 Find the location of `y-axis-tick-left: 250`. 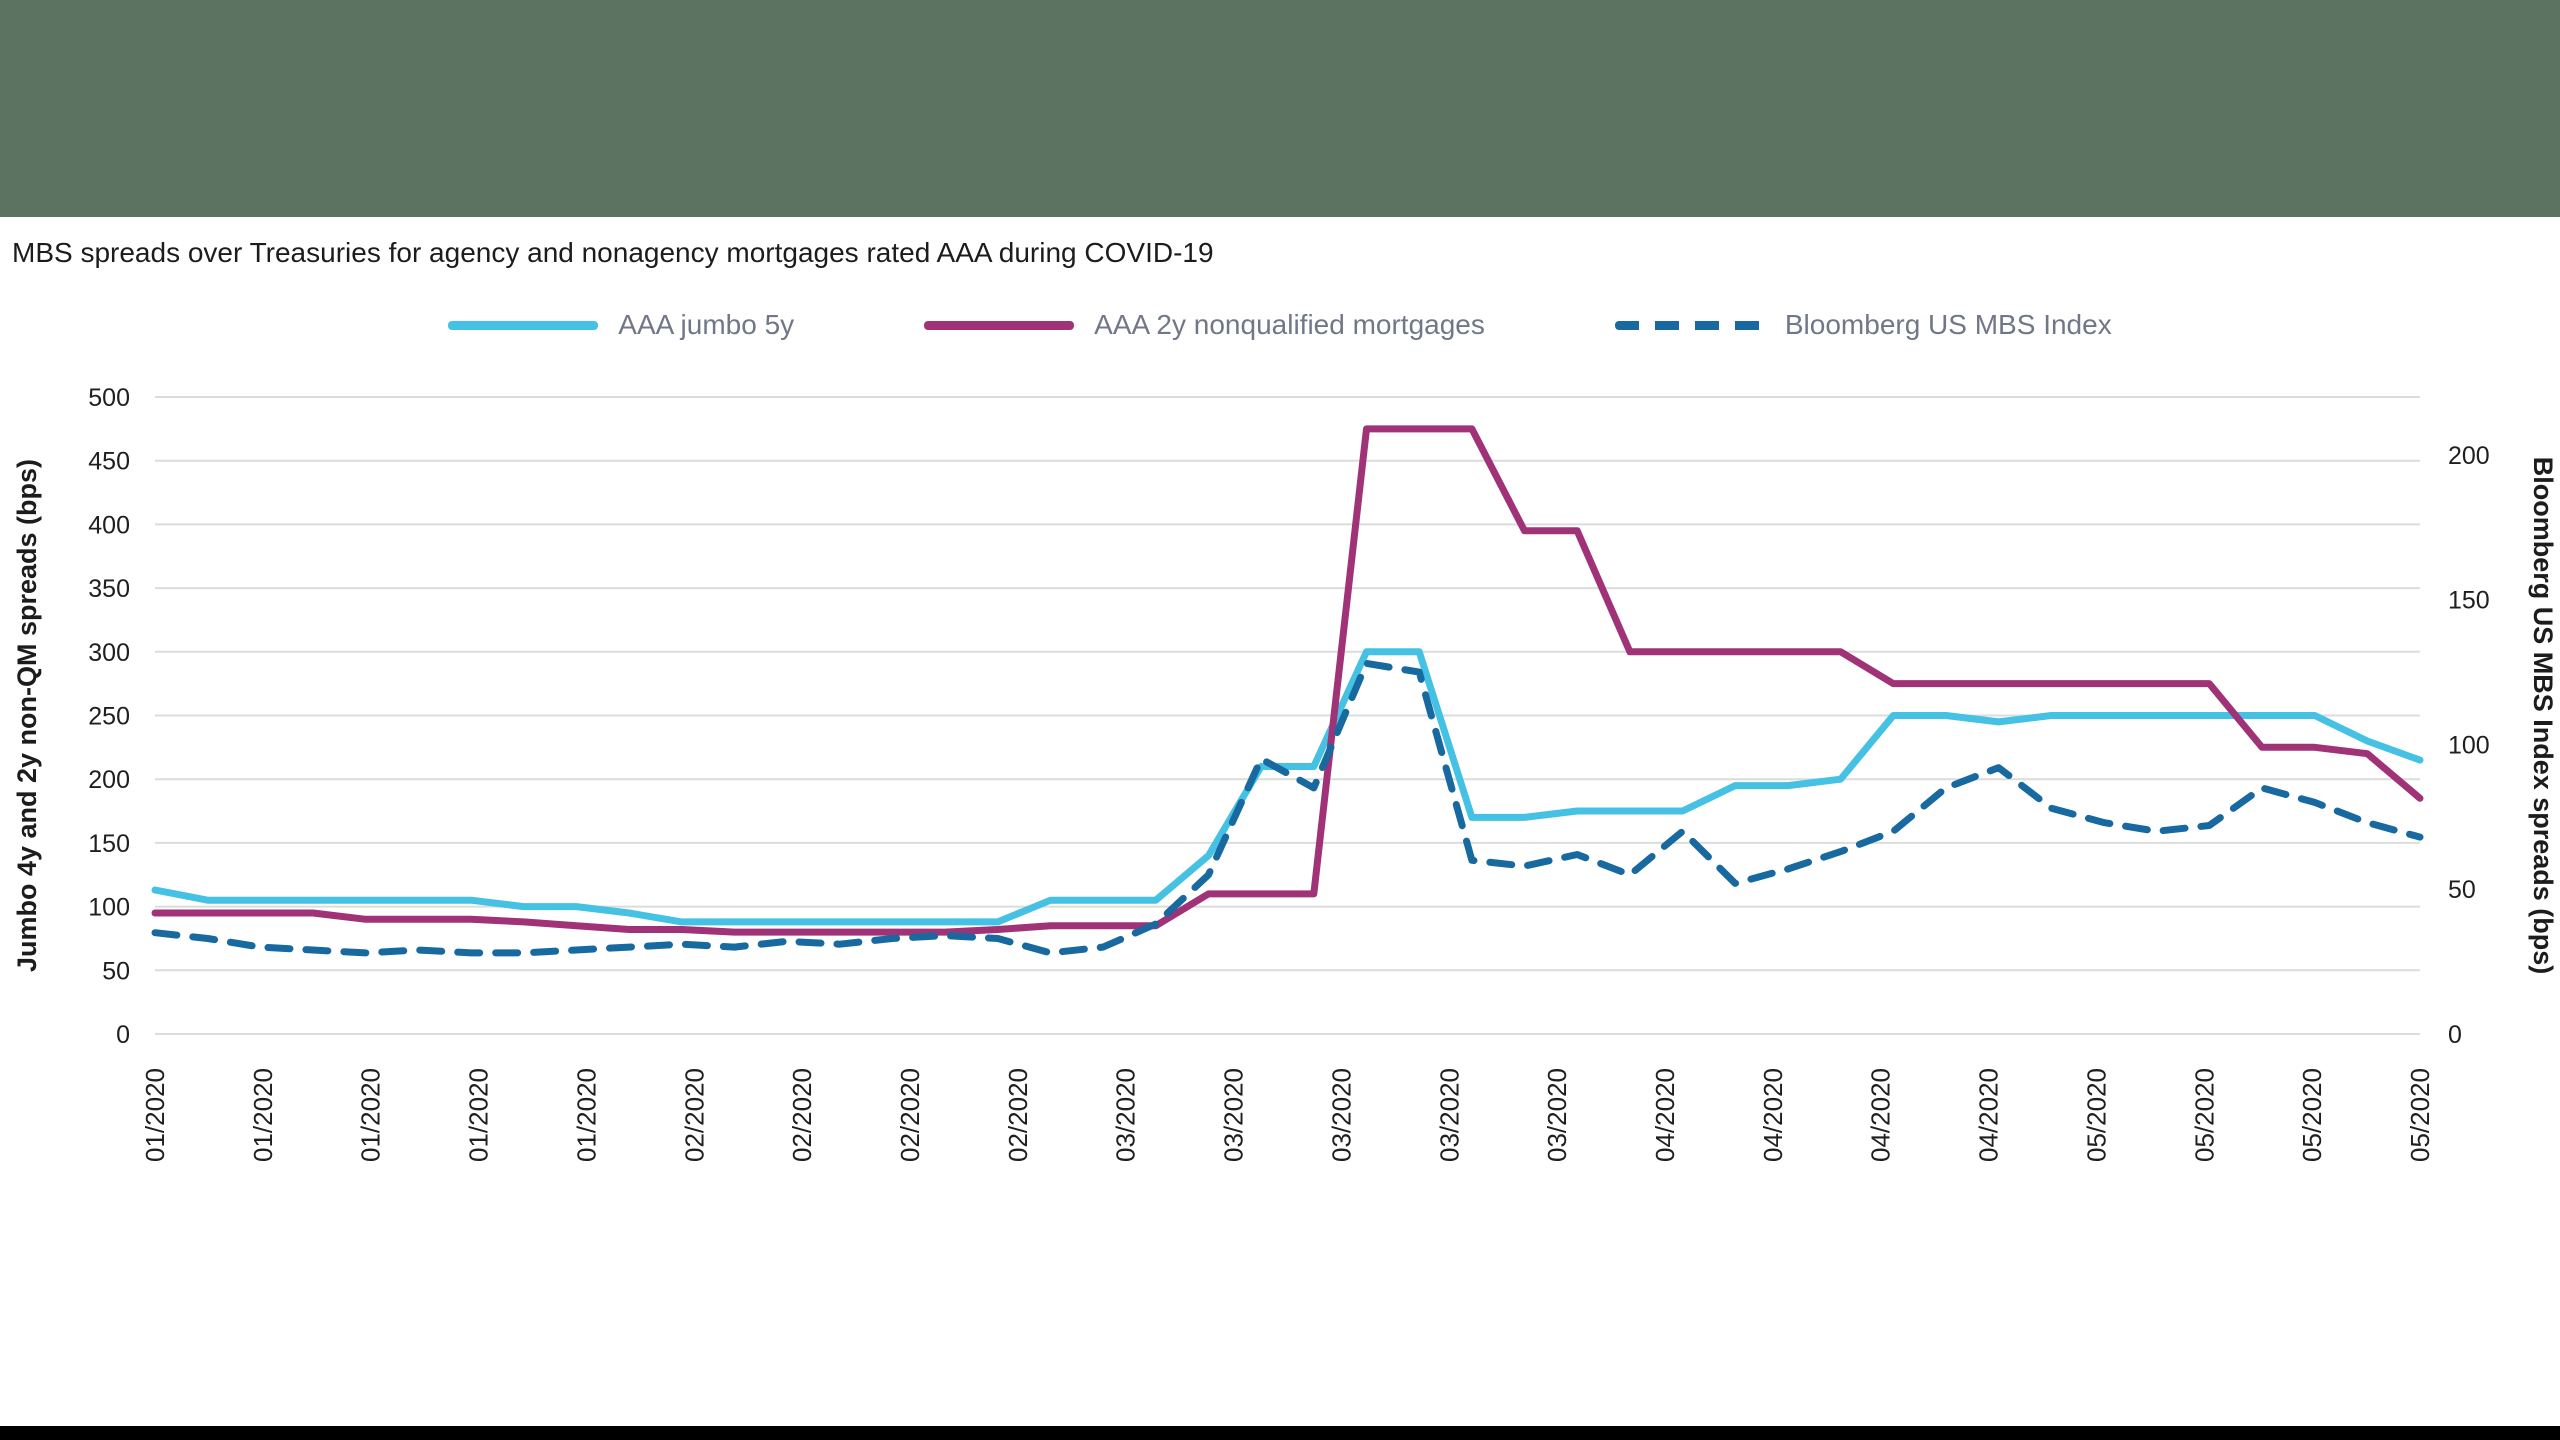

y-axis-tick-left: 250 is located at coordinates (109, 717).